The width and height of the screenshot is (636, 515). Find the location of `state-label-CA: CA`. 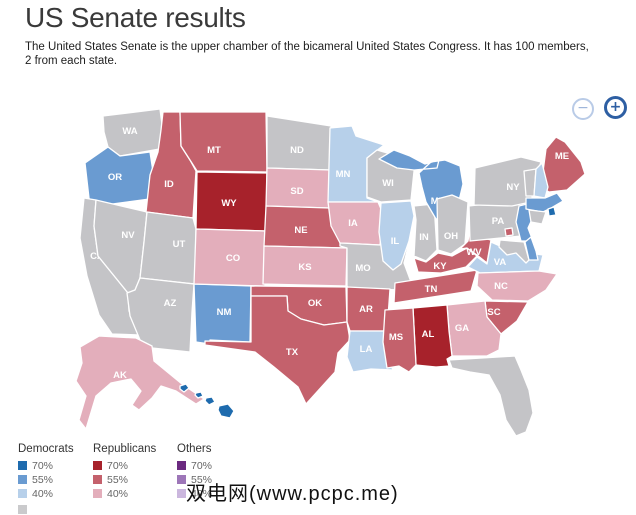

state-label-CA: CA is located at coordinates (97, 256).